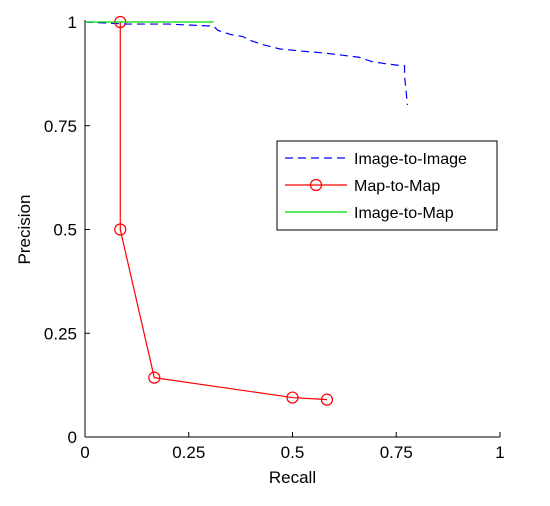  Describe the element at coordinates (410, 159) in the screenshot. I see `legend-label-image-to-image: Image-to-Image` at that location.